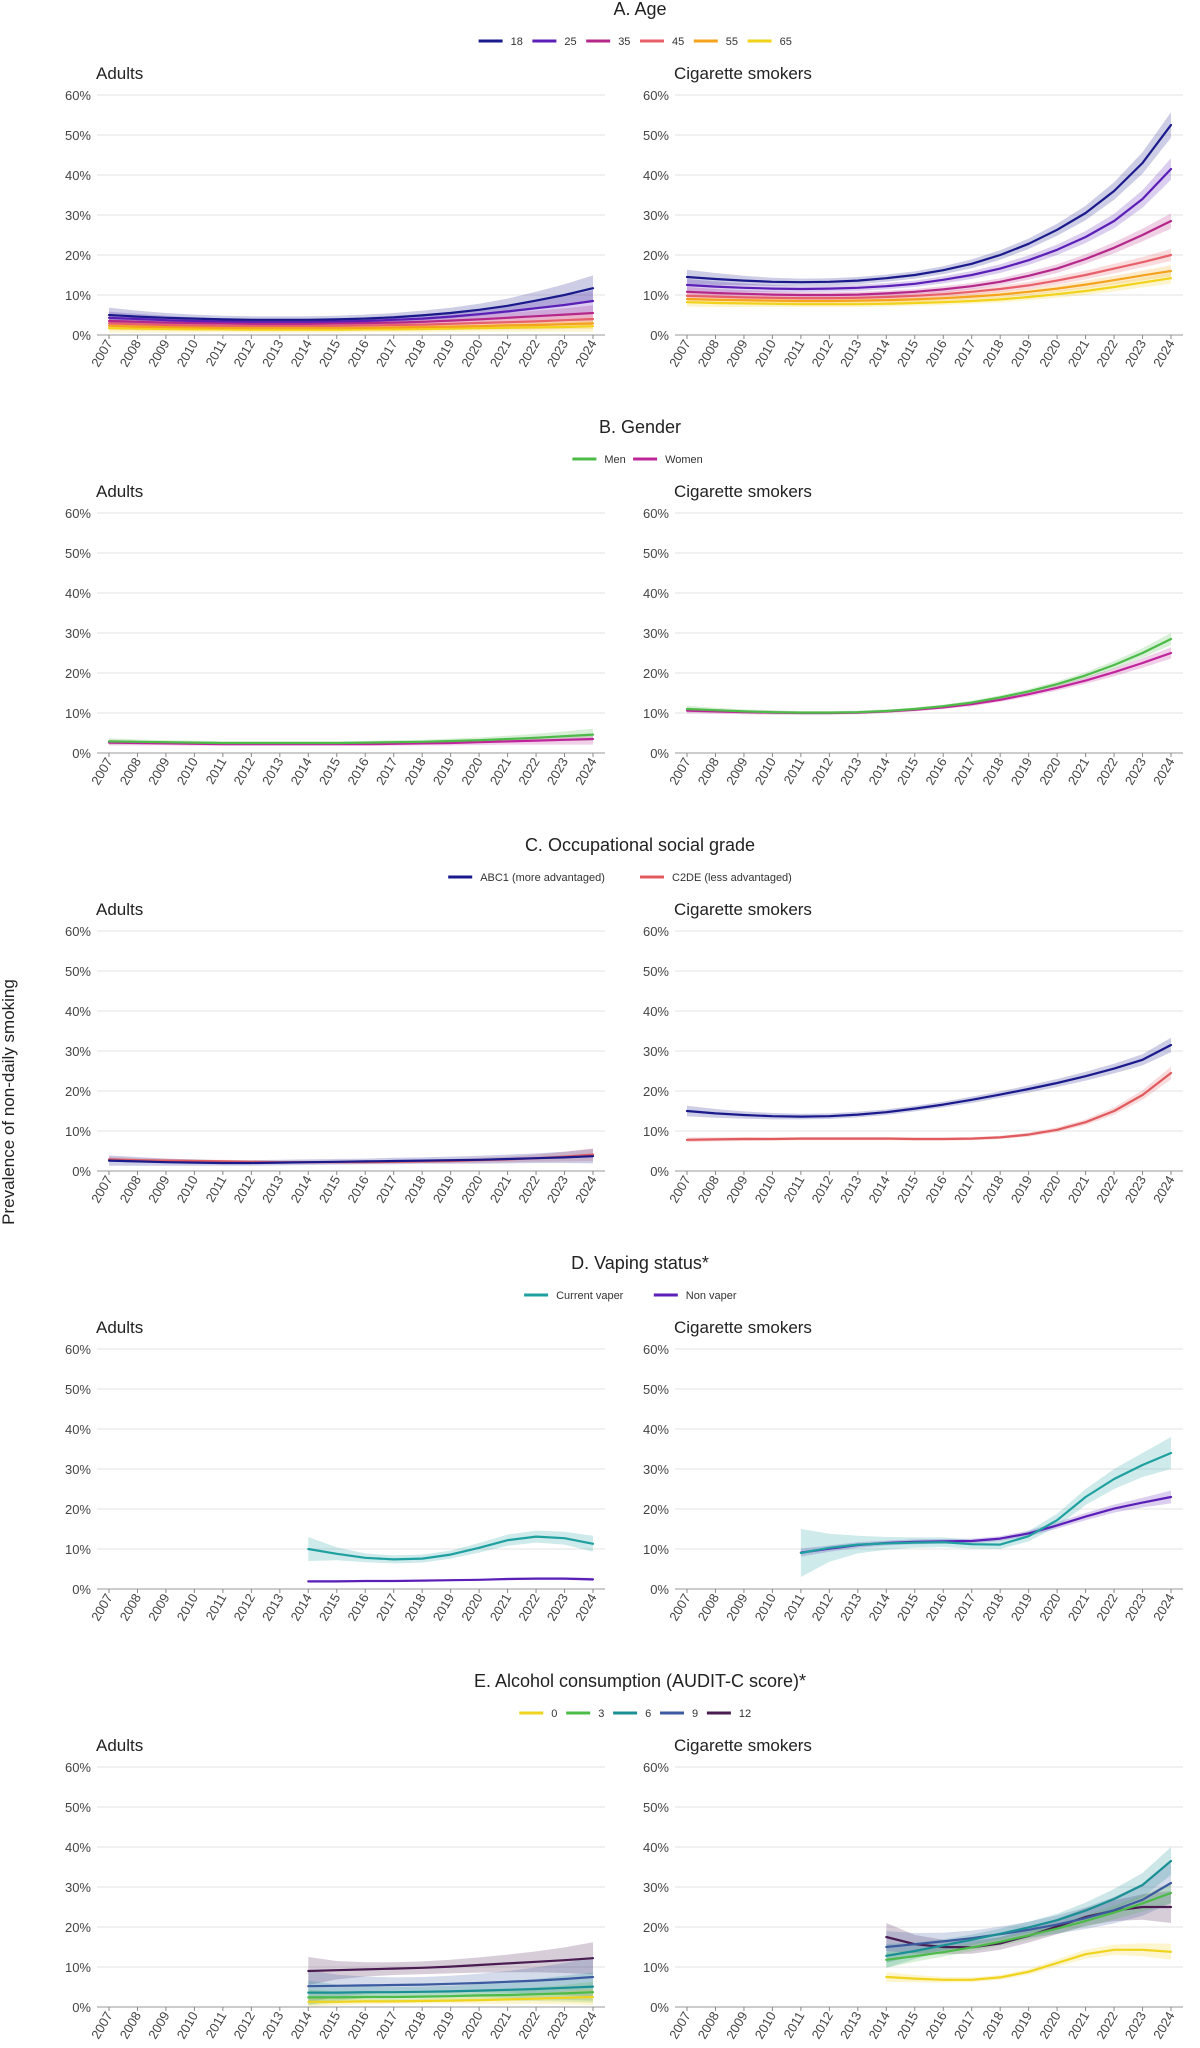 The width and height of the screenshot is (1200, 2048). I want to click on x-tick-label: 2019, so click(443, 1189).